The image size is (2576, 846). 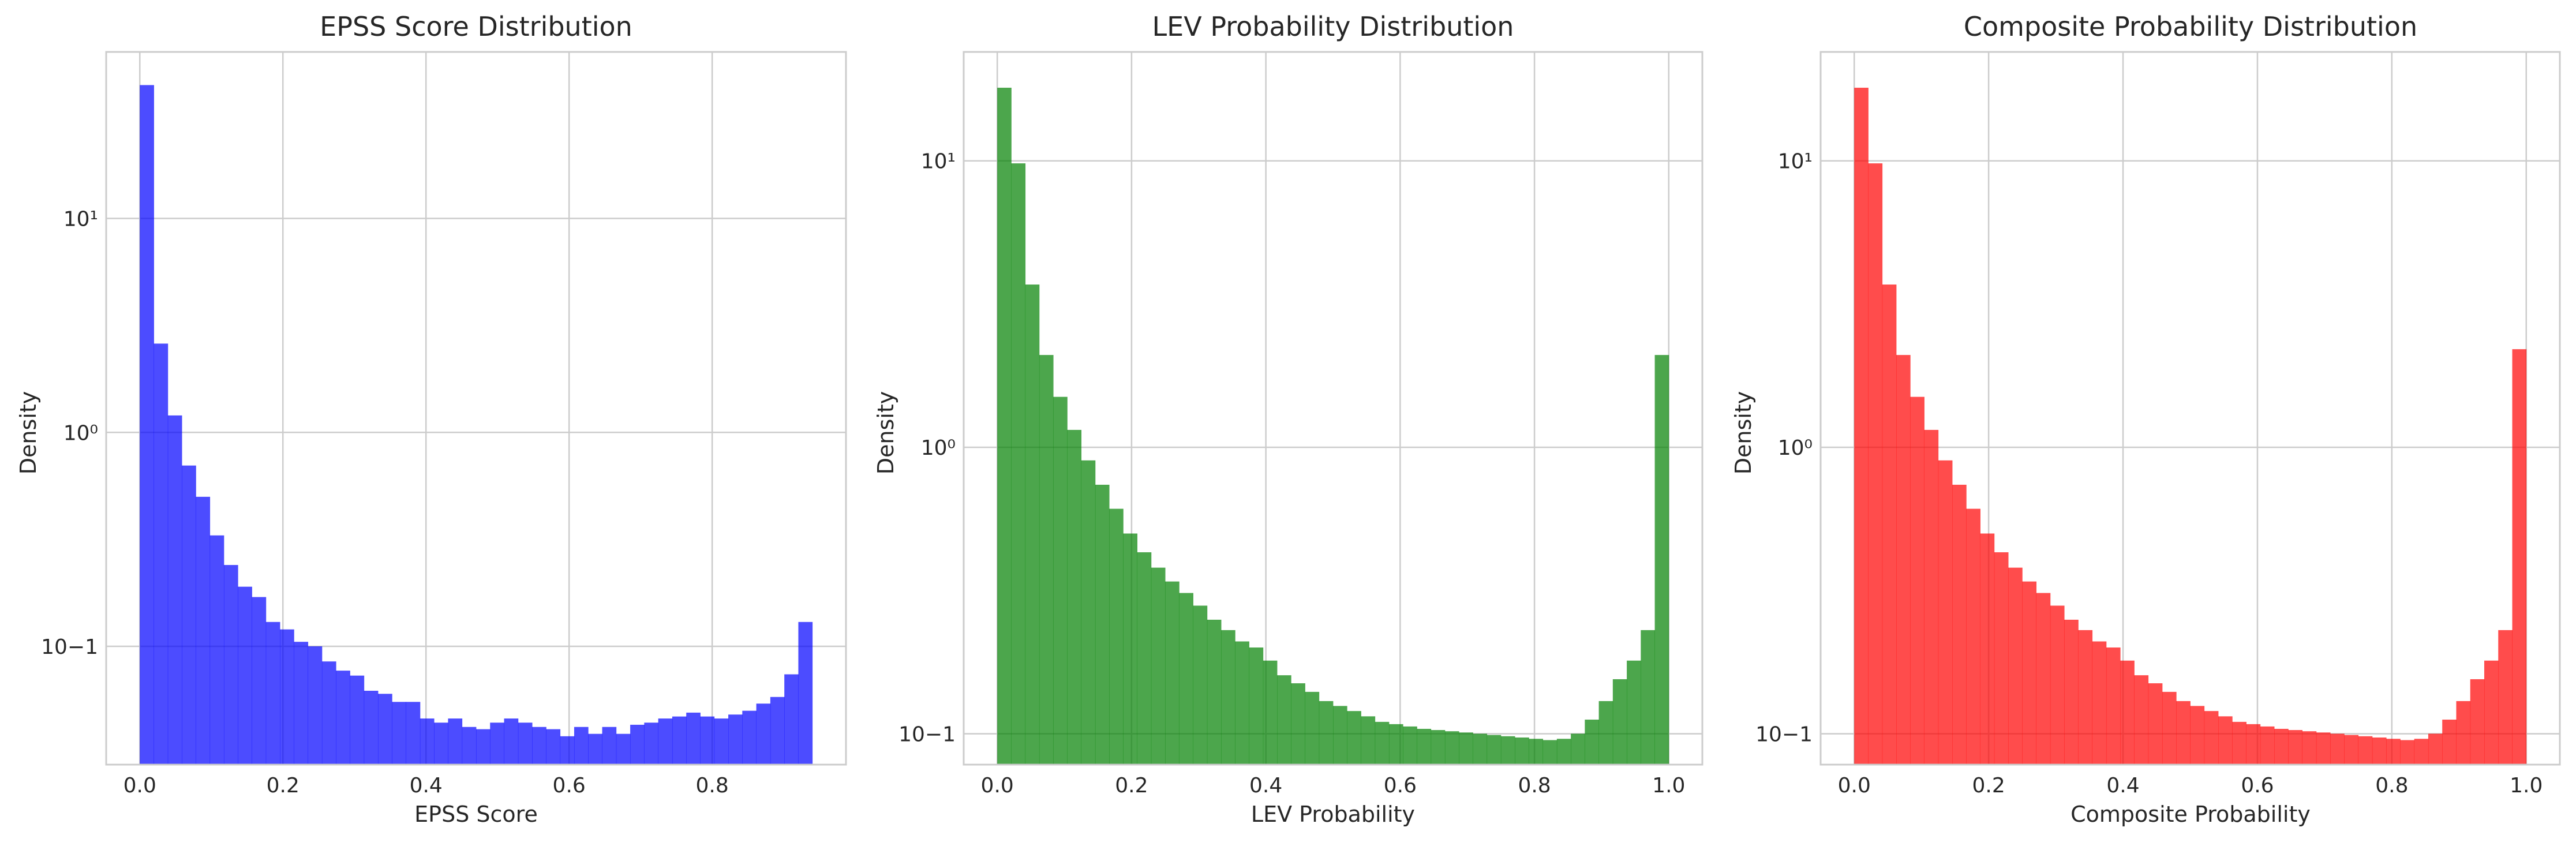 I want to click on x-tick-label: 0.6, so click(x=569, y=786).